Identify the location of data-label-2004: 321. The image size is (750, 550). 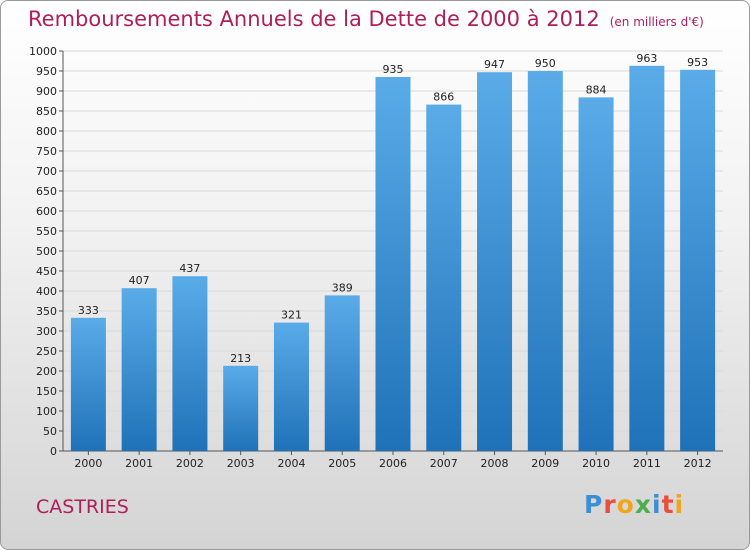
(291, 315).